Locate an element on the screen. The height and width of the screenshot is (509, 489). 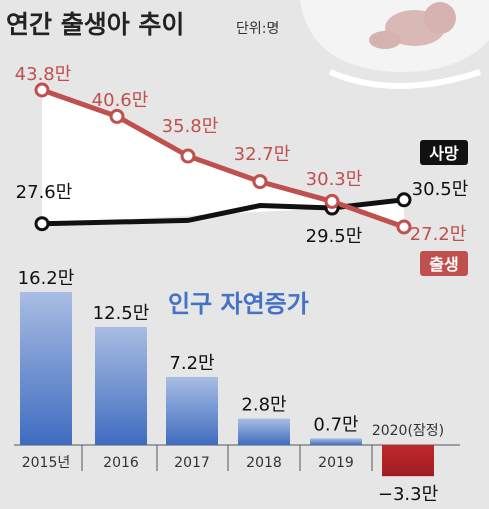
legend-birth-label: 출생 is located at coordinates (443, 264).